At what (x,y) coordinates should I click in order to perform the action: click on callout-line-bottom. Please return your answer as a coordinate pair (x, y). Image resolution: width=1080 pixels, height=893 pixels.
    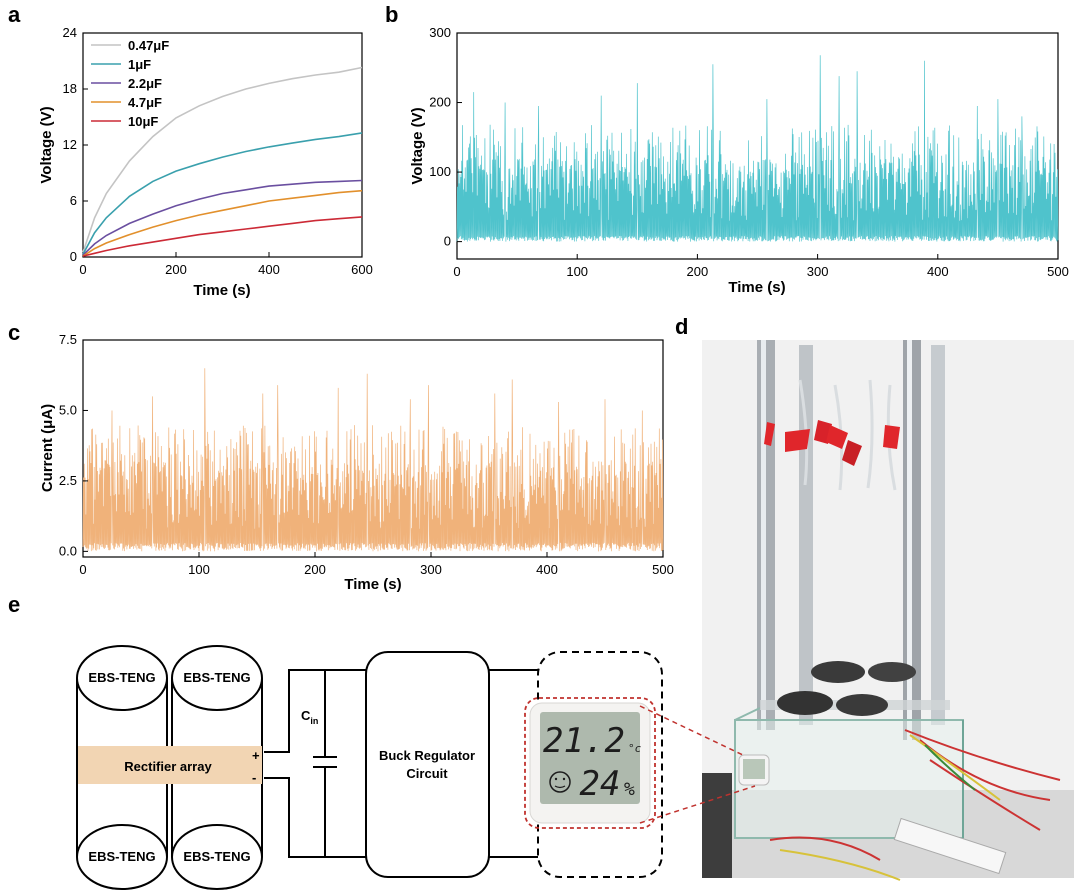
    Looking at the image, I should click on (697, 804).